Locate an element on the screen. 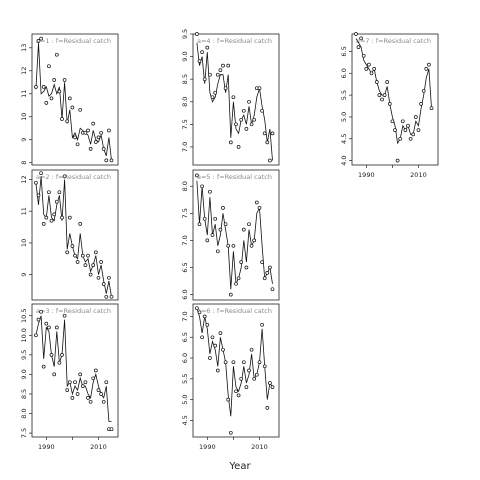 The image size is (480, 480). panel-label: a=2 : f=Residual catch is located at coordinates (73, 177).